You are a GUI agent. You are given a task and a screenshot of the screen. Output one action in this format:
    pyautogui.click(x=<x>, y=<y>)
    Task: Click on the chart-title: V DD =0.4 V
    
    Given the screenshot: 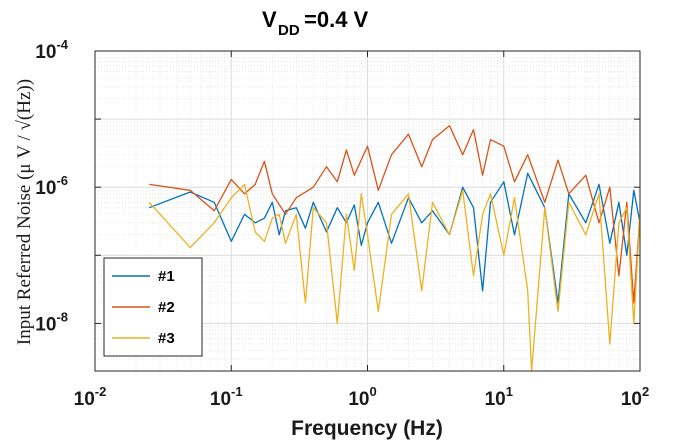 What is the action you would take?
    pyautogui.click(x=315, y=23)
    